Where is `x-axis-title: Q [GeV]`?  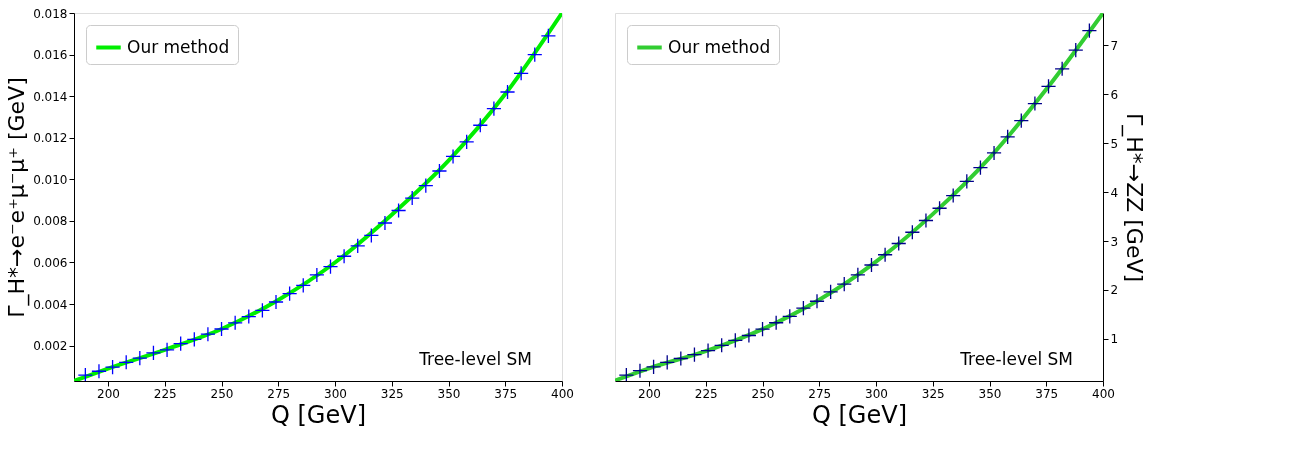
x-axis-title: Q [GeV] is located at coordinates (318, 414).